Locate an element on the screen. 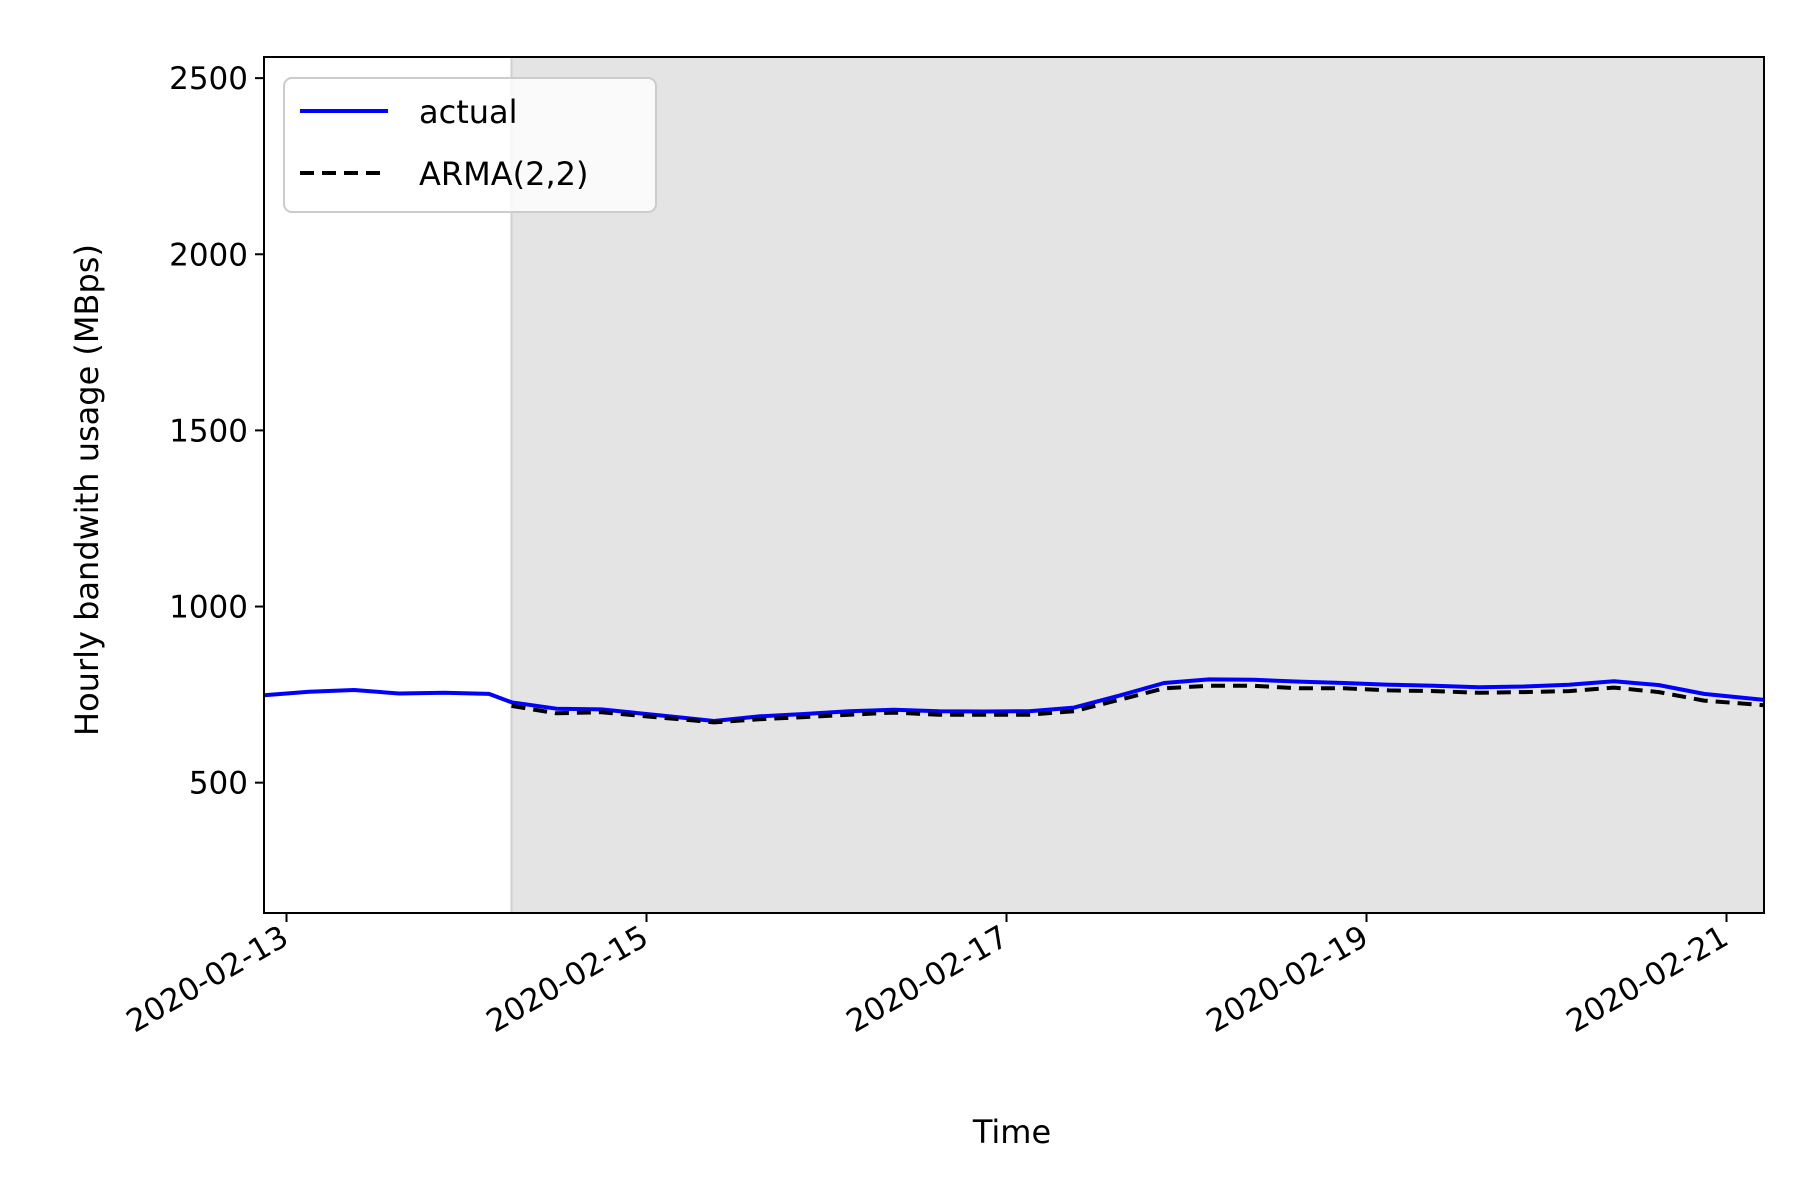 Image resolution: width=1800 pixels, height=1200 pixels. y-tick-label: 2000 is located at coordinates (208, 255).